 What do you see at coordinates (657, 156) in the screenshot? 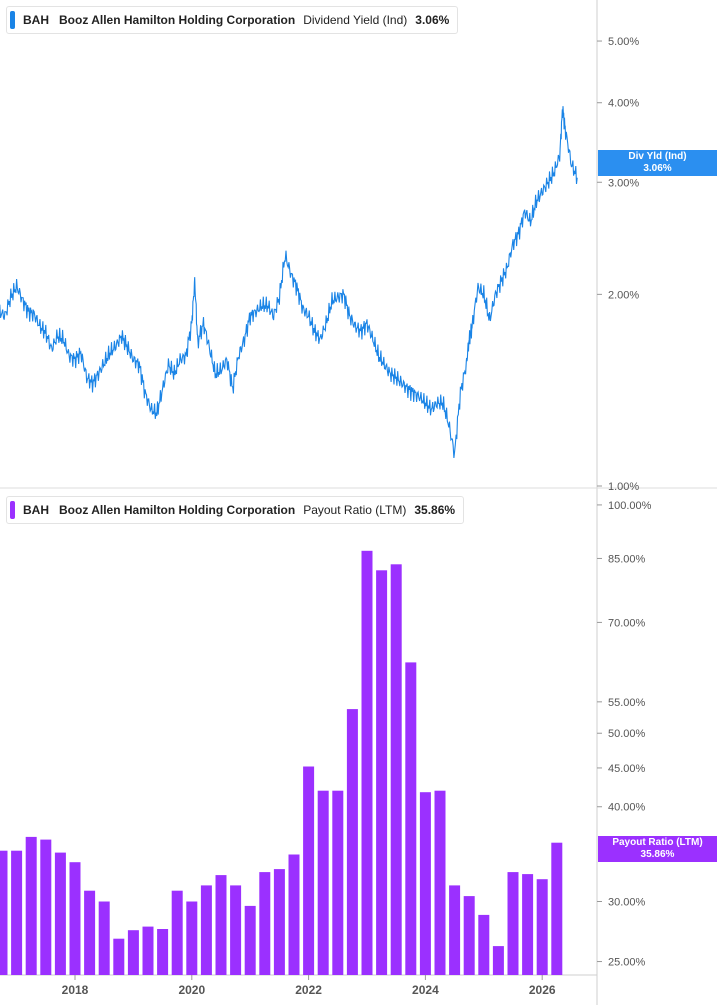
I see `tag-label: Div Yld (Ind)` at bounding box center [657, 156].